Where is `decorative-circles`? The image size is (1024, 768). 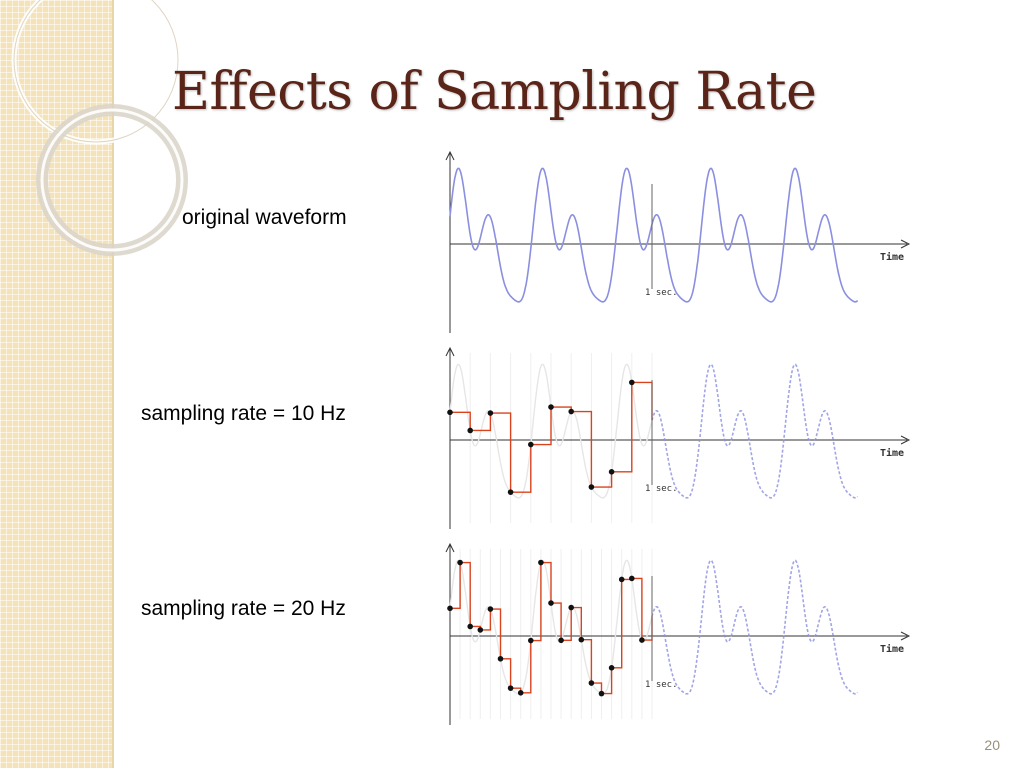 decorative-circles is located at coordinates (99, 128).